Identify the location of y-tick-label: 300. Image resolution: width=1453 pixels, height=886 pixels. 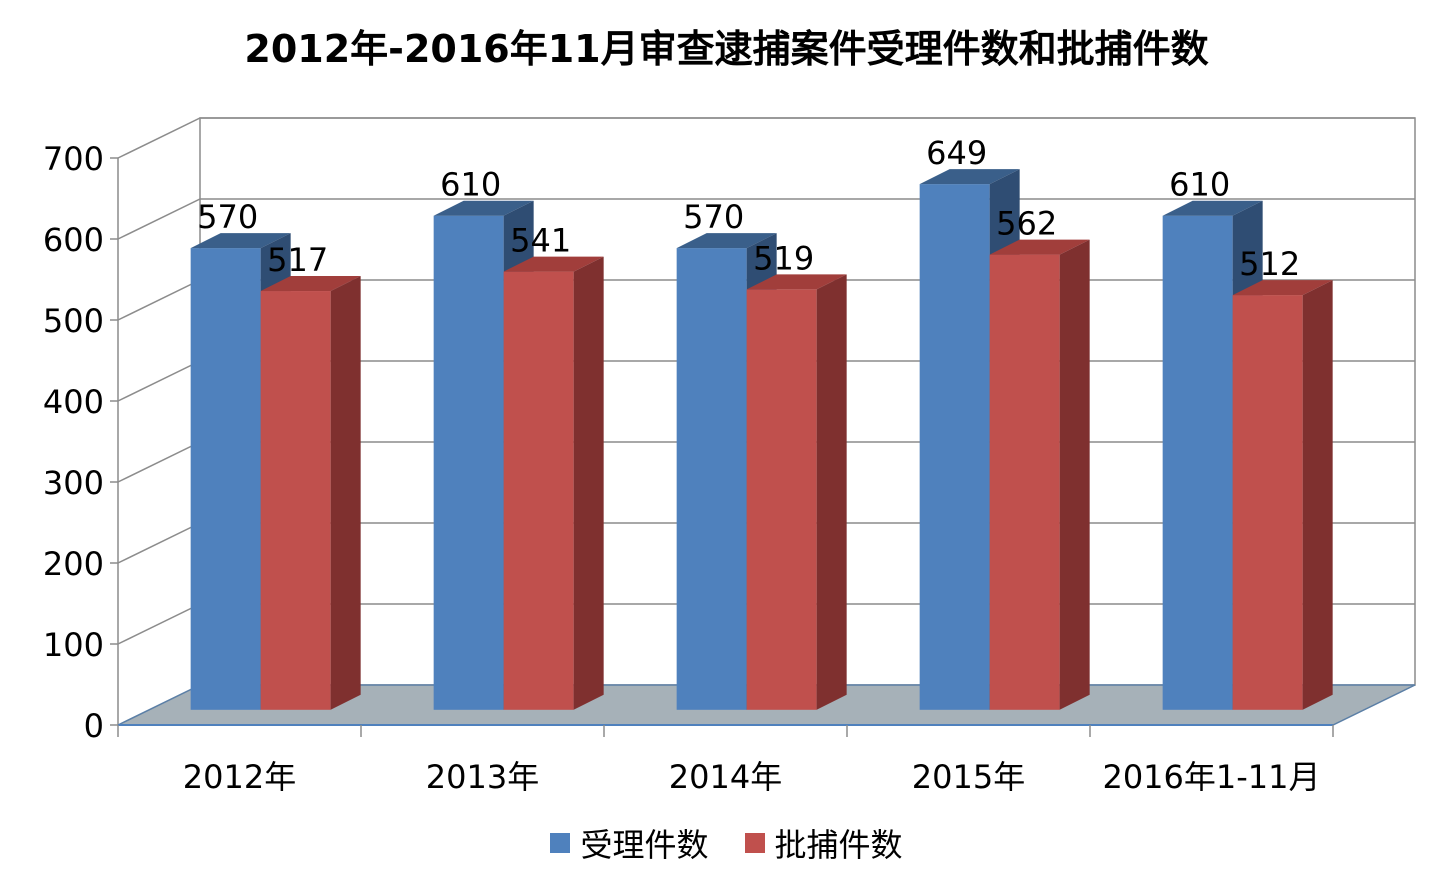
(73, 483).